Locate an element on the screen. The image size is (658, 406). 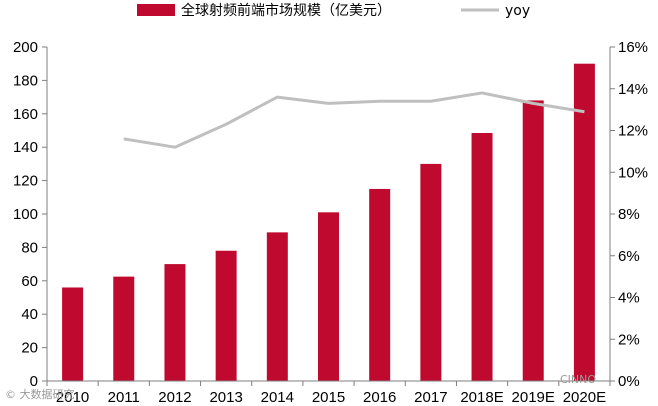
left-tick-label: 120 is located at coordinates (25, 181).